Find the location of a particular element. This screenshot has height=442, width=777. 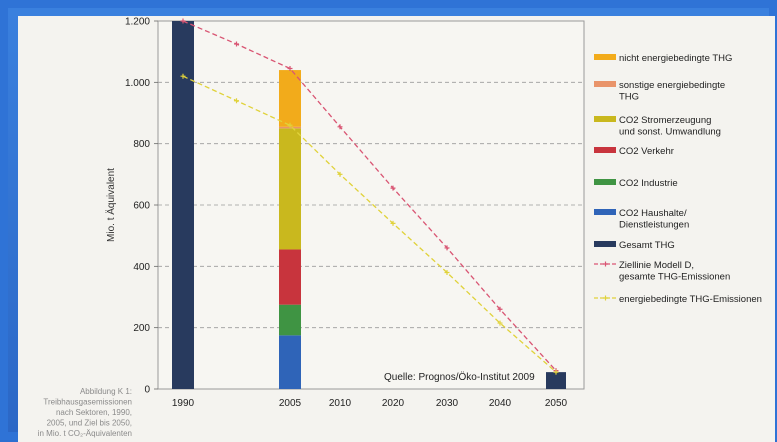

caption-line: nach Sektoren, 1990, is located at coordinates (94, 412).